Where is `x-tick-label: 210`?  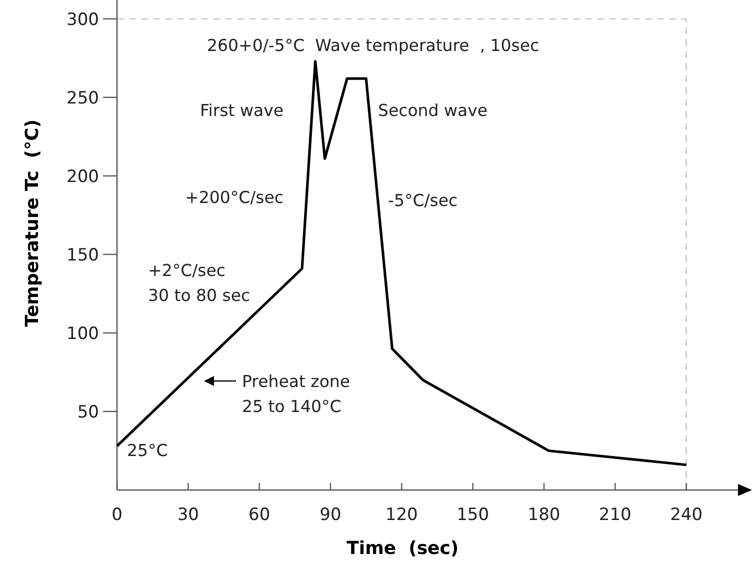
x-tick-label: 210 is located at coordinates (615, 515).